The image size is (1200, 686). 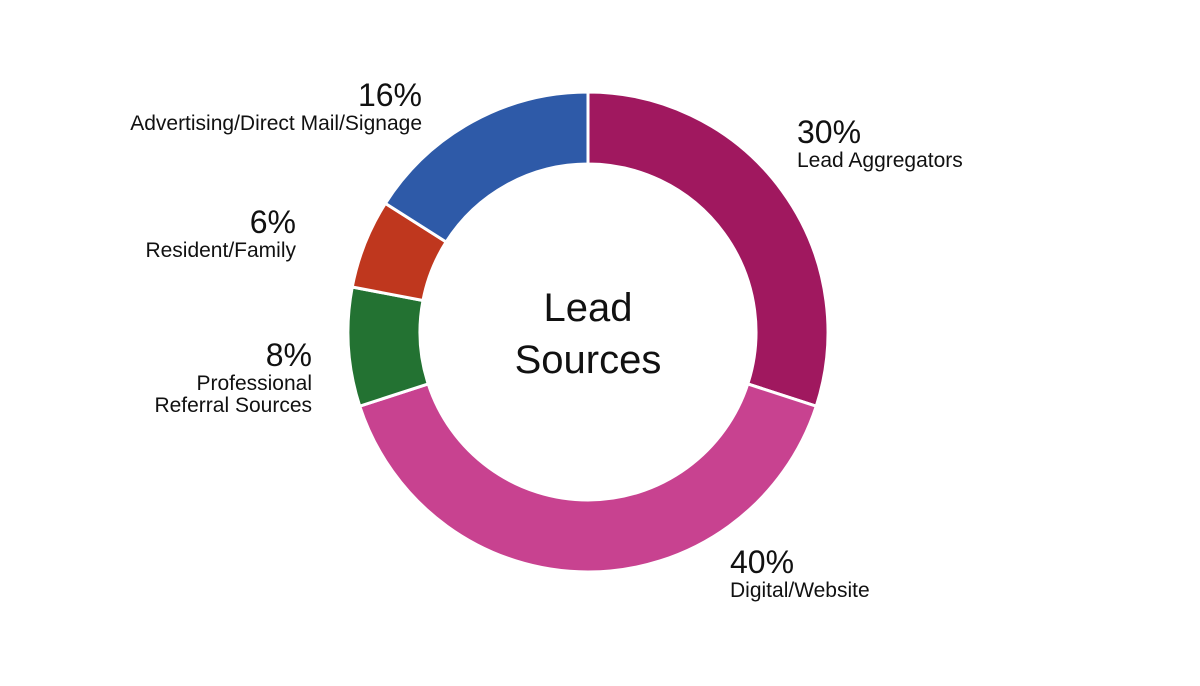 I want to click on slice-label: 8% Professional Referral Sources, so click(x=227, y=378).